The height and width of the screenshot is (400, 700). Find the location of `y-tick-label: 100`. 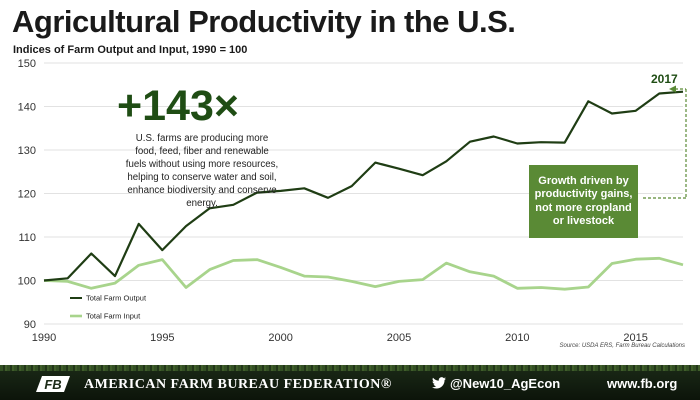

y-tick-label: 100 is located at coordinates (27, 282).